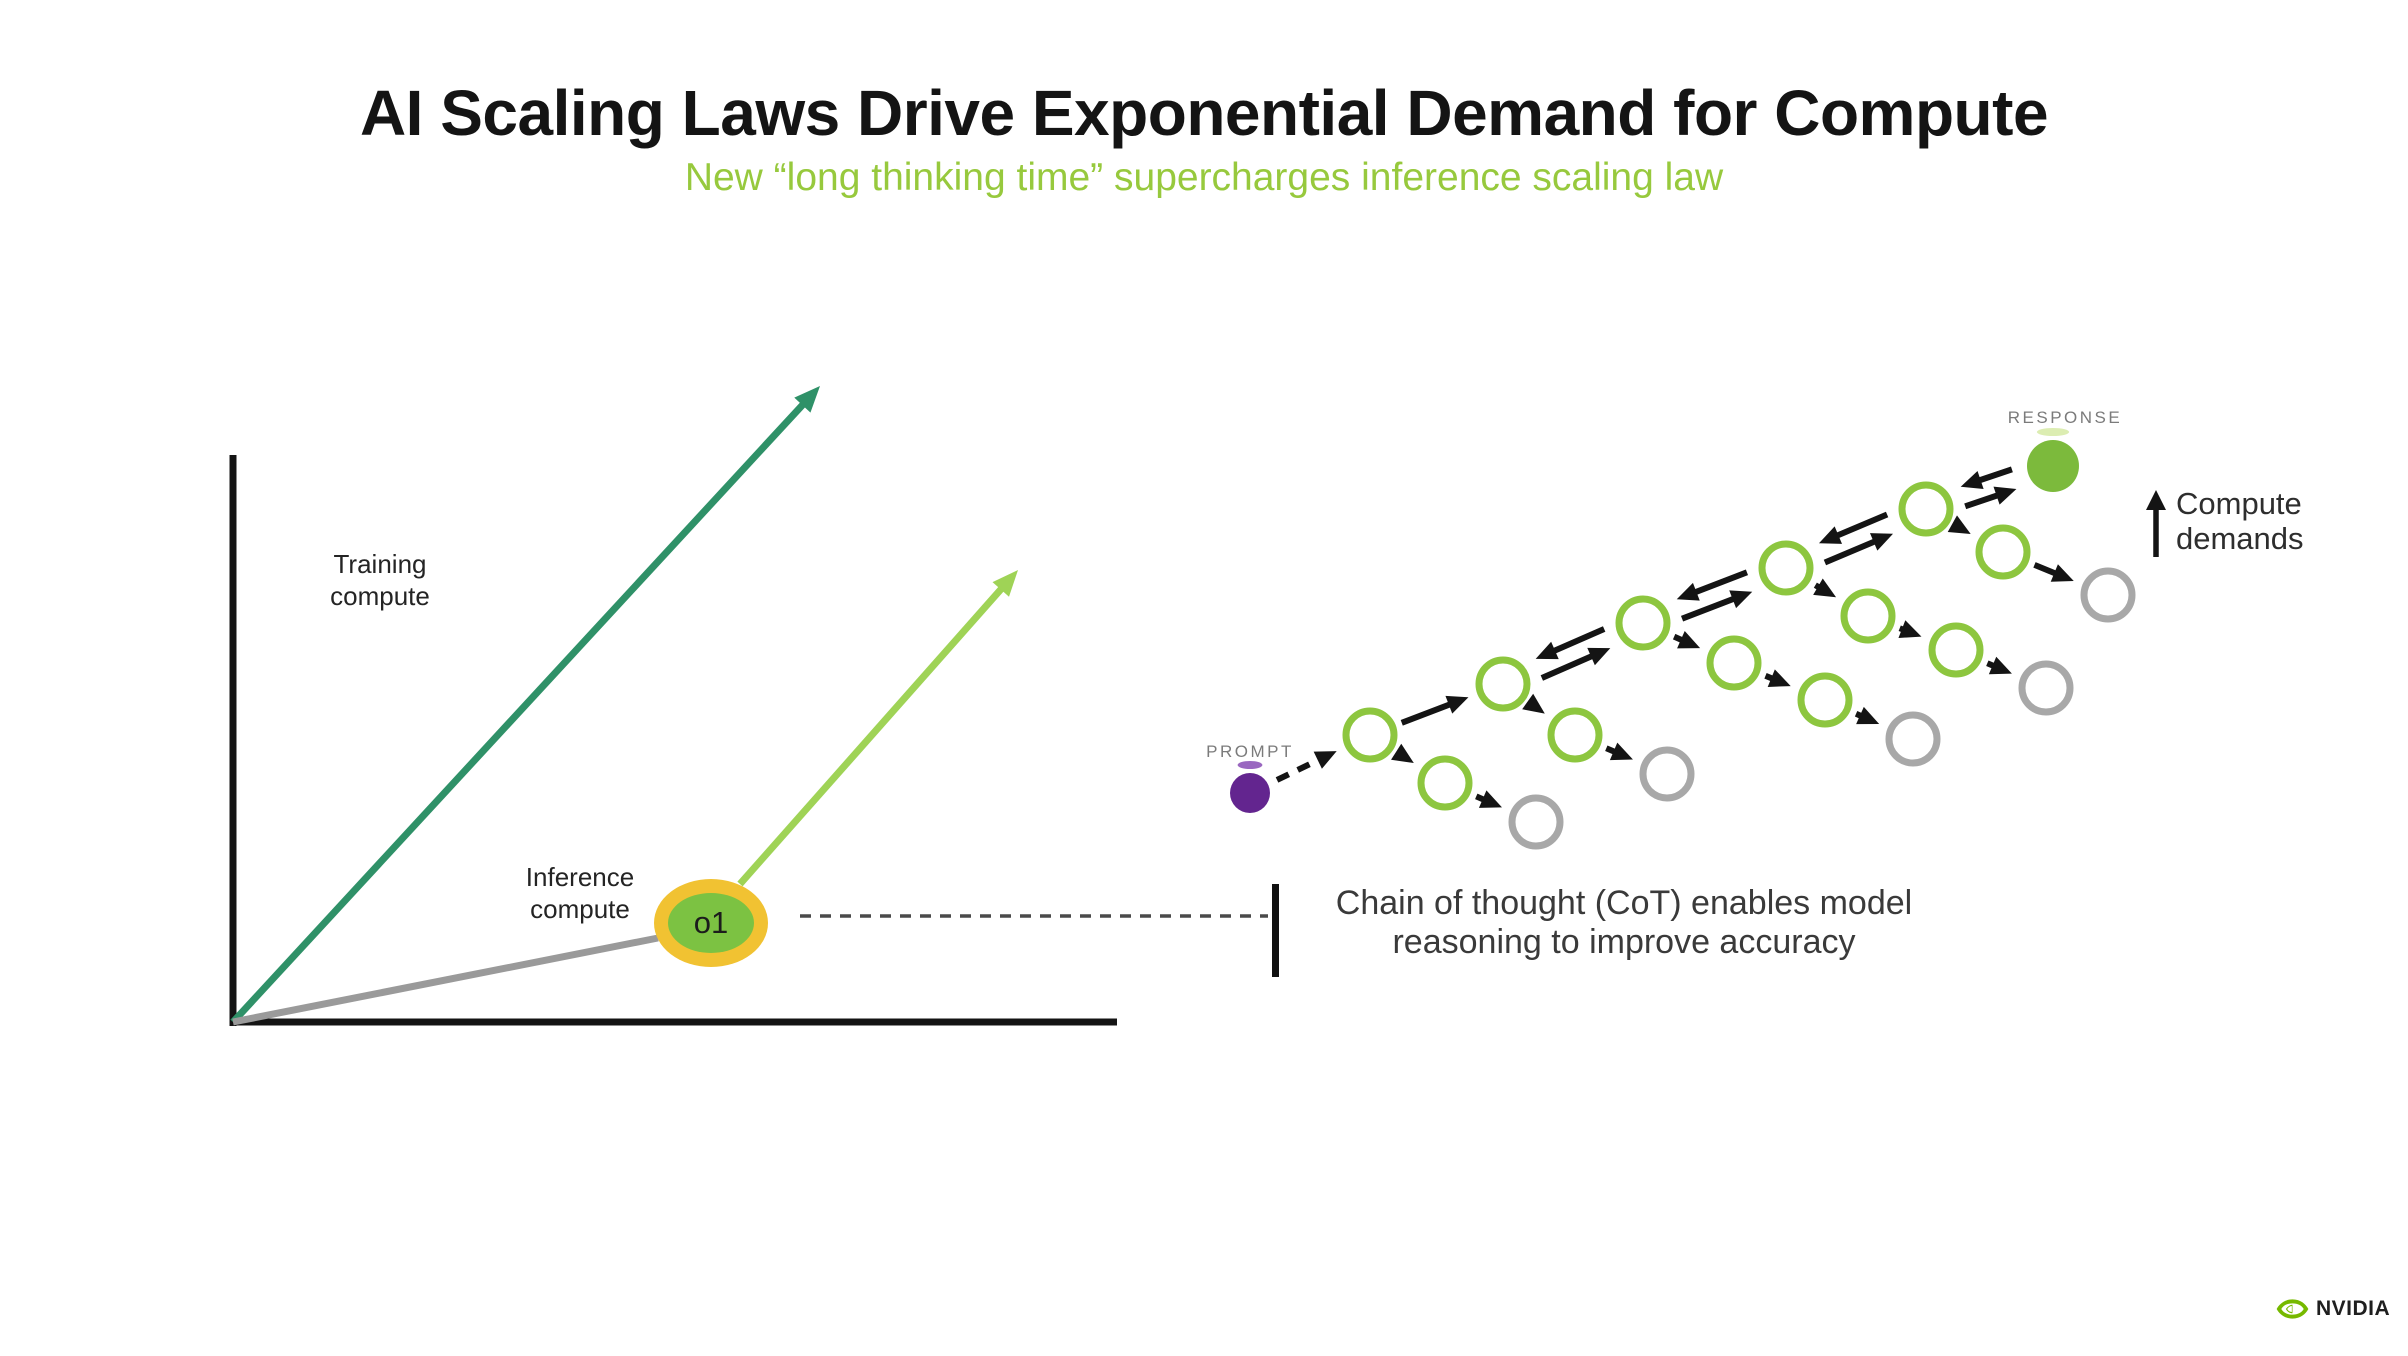 This screenshot has width=2408, height=1356. I want to click on tree-node-n5, so click(1926, 509).